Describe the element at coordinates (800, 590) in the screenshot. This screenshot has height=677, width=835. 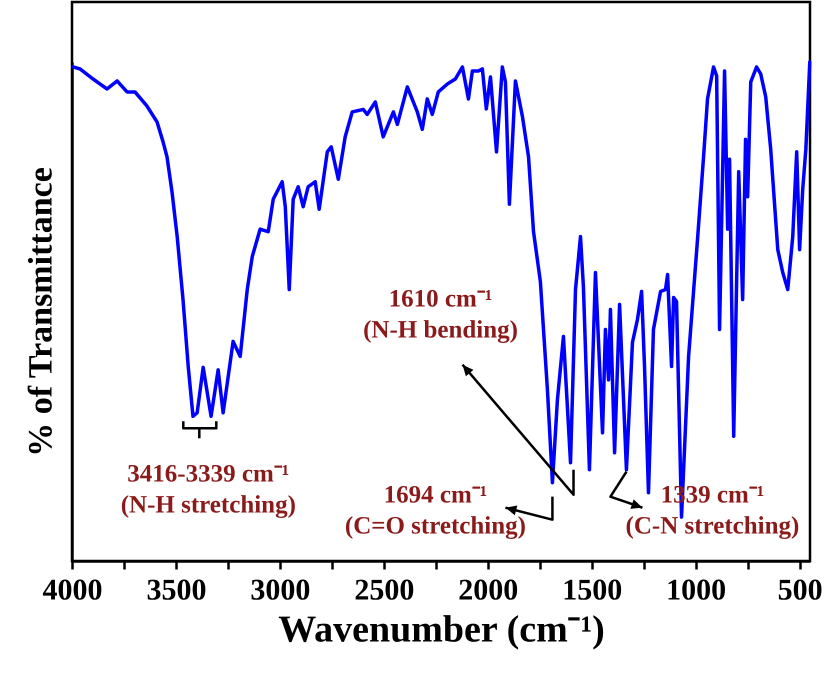
I see `x-tick-label: 500` at that location.